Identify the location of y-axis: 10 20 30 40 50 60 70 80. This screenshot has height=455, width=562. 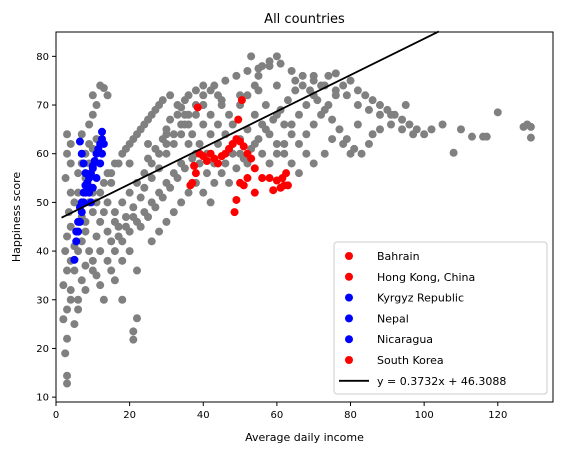
(46, 228).